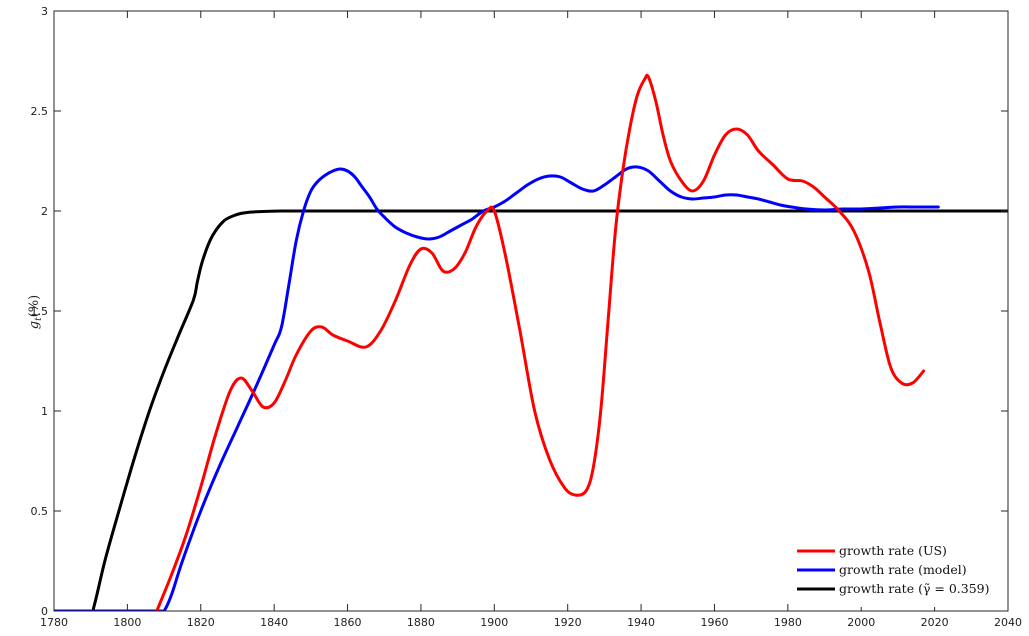  Describe the element at coordinates (641, 622) in the screenshot. I see `x-tick-label: 1940` at that location.